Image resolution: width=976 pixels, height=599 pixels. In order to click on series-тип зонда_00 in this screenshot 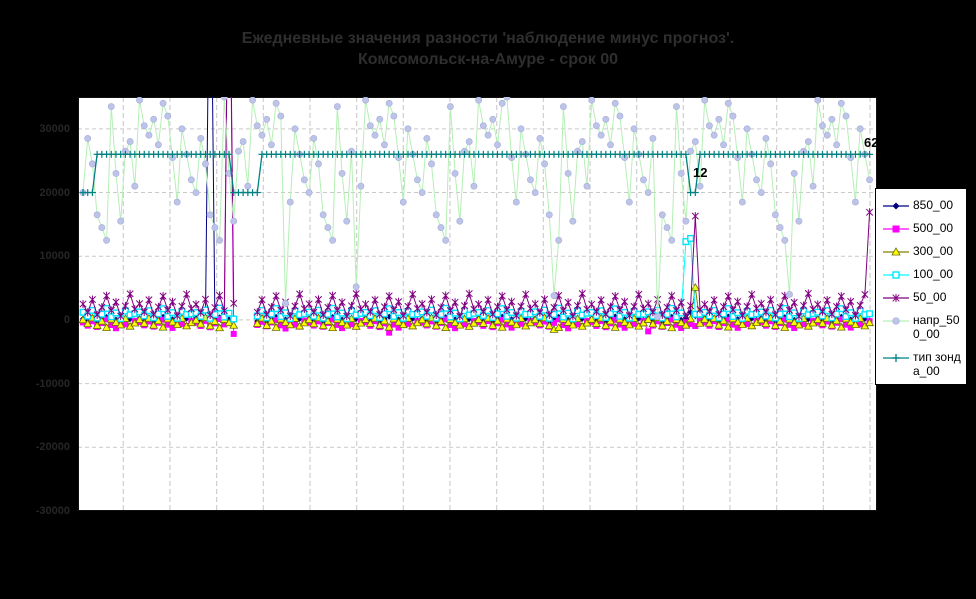, I will do `click(476, 173)`.